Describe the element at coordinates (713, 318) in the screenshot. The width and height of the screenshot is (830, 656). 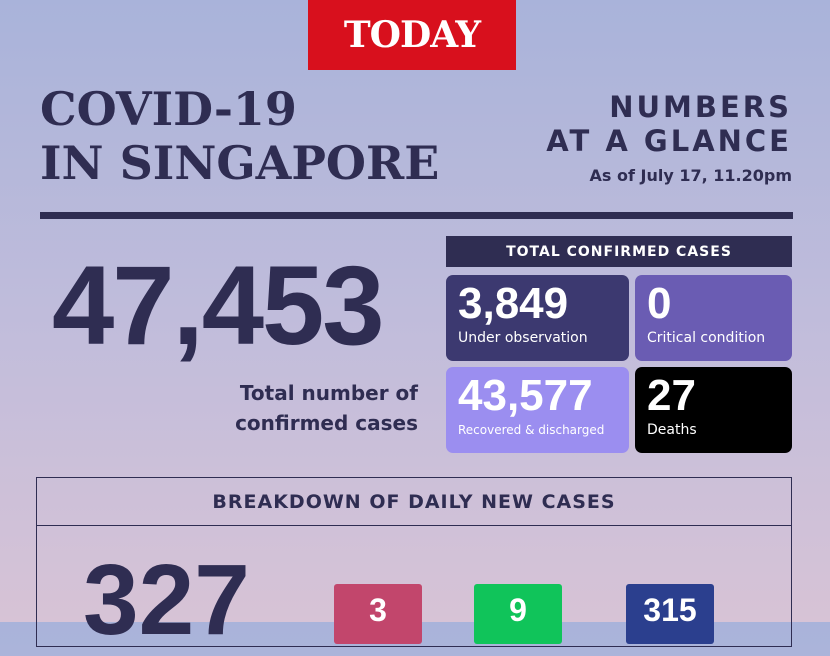
I see `critical-condition-card: 0 Critical condition` at that location.